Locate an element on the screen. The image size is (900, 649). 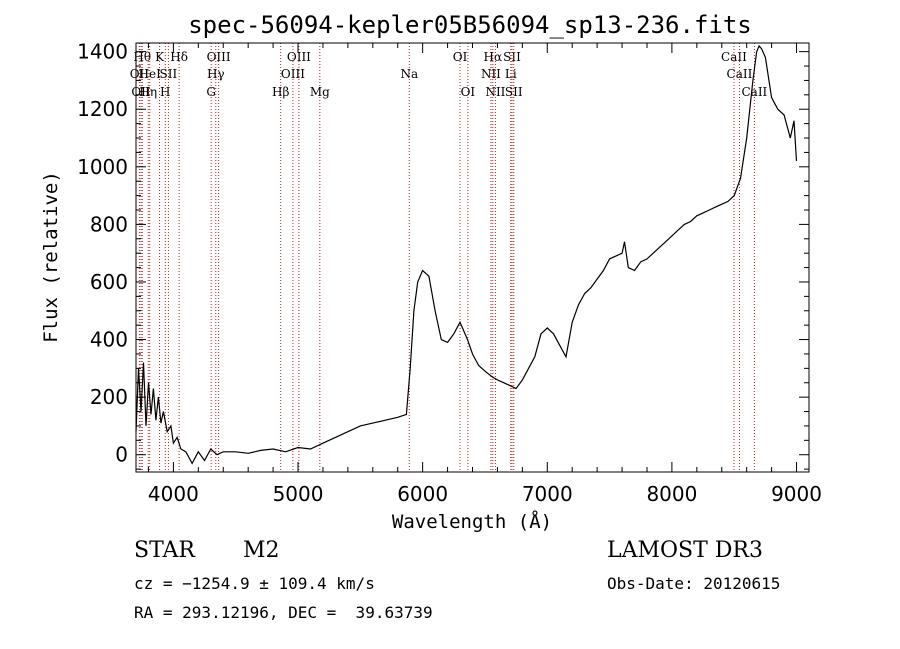
survey-name: LAMOST DR3 is located at coordinates (685, 550).